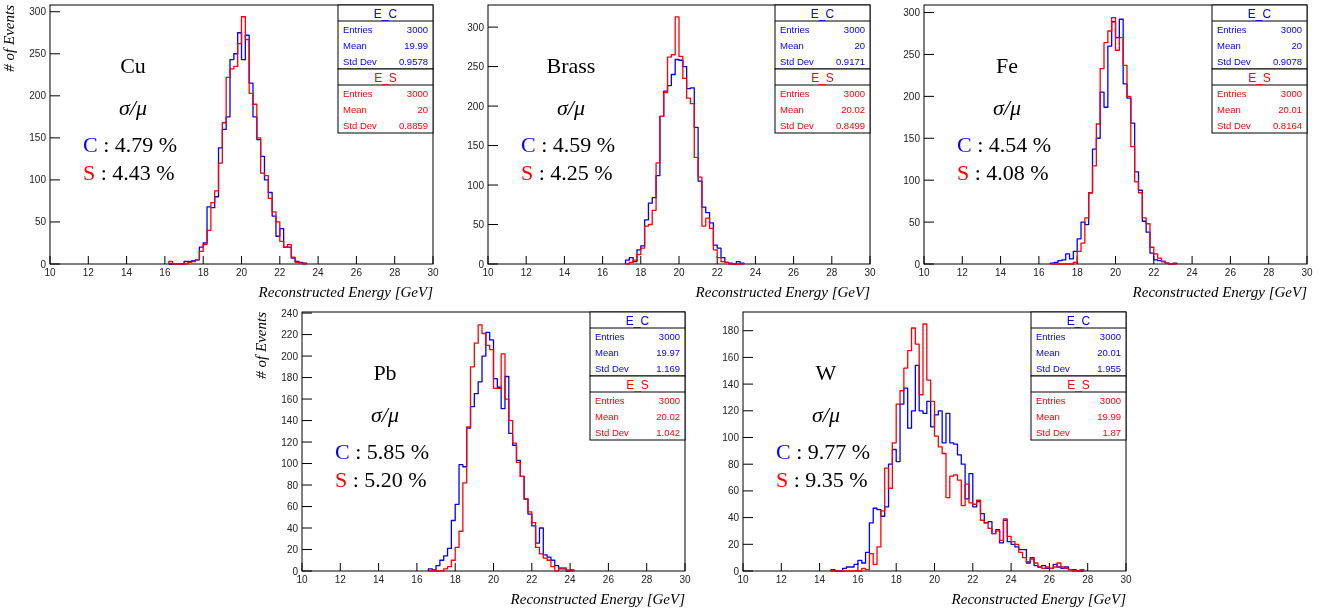  I want to click on annotation: S : 5.20 %, so click(381, 479).